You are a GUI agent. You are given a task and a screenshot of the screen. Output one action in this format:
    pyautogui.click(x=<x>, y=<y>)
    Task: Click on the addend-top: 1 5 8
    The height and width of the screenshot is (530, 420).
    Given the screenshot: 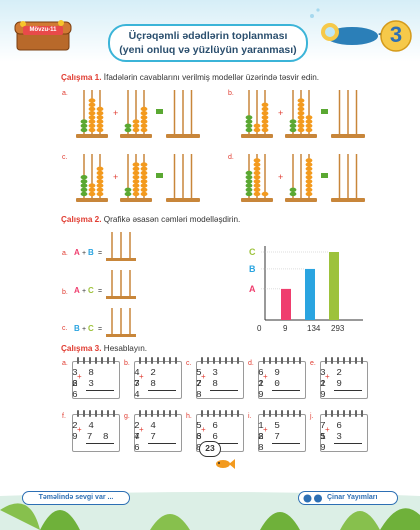 What is the action you would take?
    pyautogui.click(x=270, y=431)
    